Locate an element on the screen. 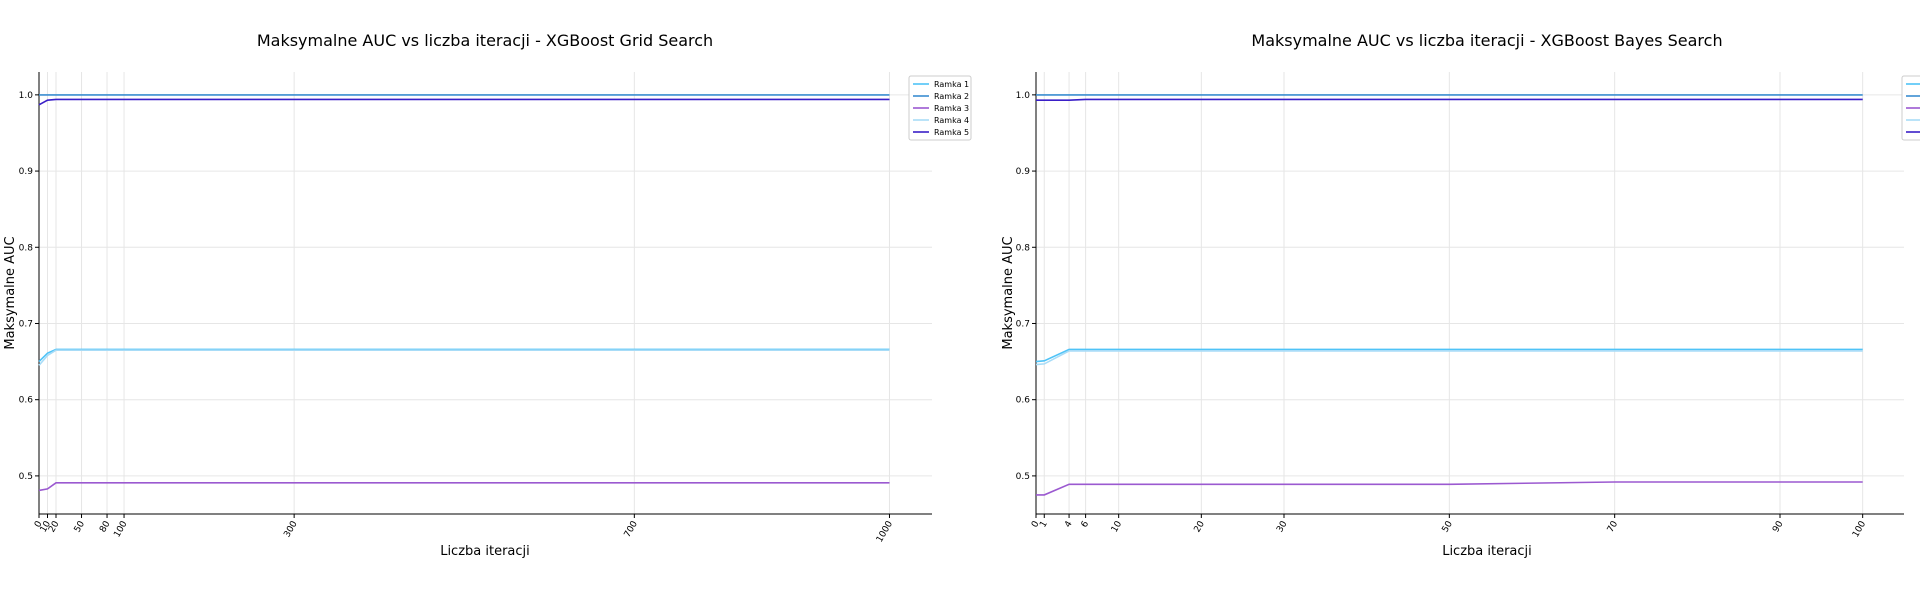  legend: Ramka 1 Ramka 2 Ramka 3 Ramka 4 Ramka 5 is located at coordinates (940, 108).